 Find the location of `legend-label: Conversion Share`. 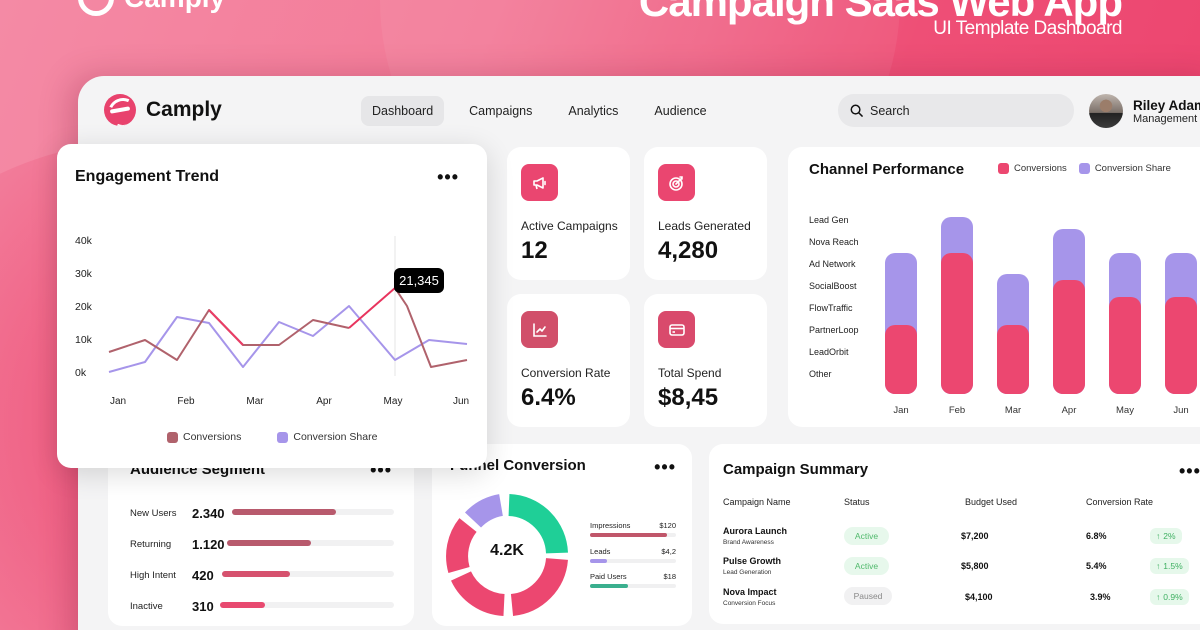

legend-label: Conversion Share is located at coordinates (335, 437).